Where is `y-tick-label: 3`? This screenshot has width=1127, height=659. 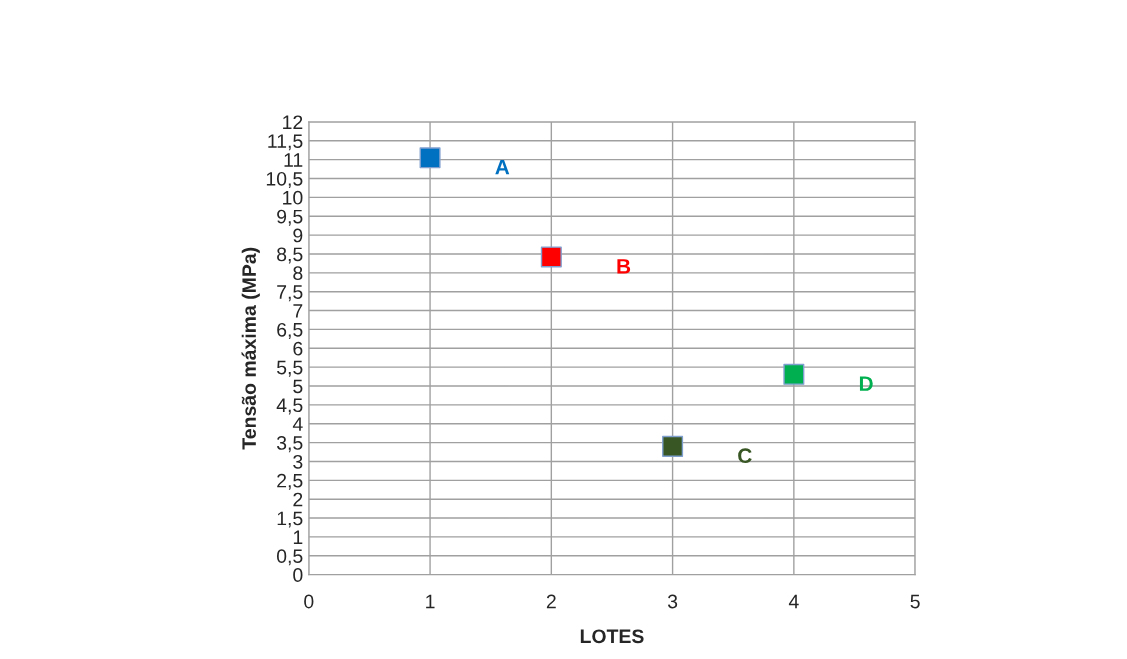
y-tick-label: 3 is located at coordinates (298, 461).